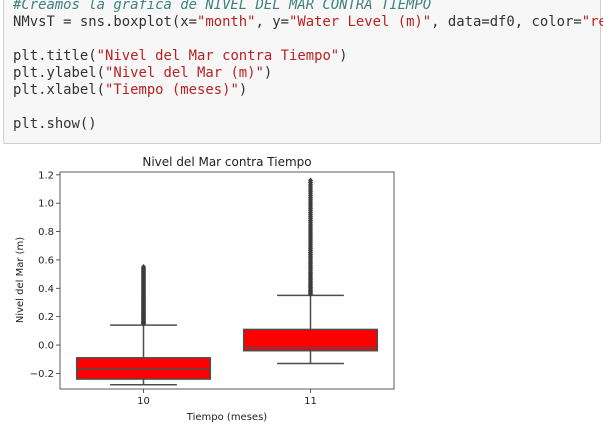 The width and height of the screenshot is (603, 431). I want to click on y-tick-label: 1.2, so click(46, 175).